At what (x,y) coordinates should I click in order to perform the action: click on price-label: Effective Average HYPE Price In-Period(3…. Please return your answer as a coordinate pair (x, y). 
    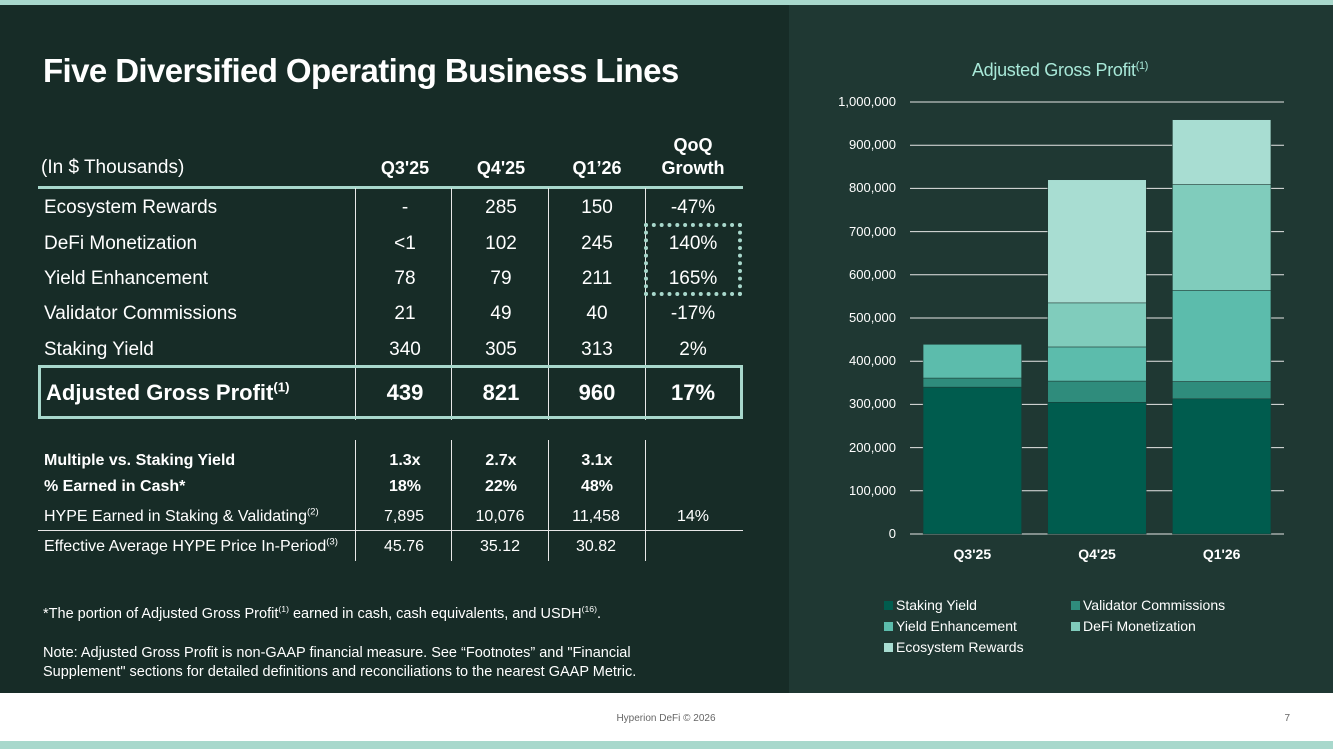
    Looking at the image, I should click on (191, 545).